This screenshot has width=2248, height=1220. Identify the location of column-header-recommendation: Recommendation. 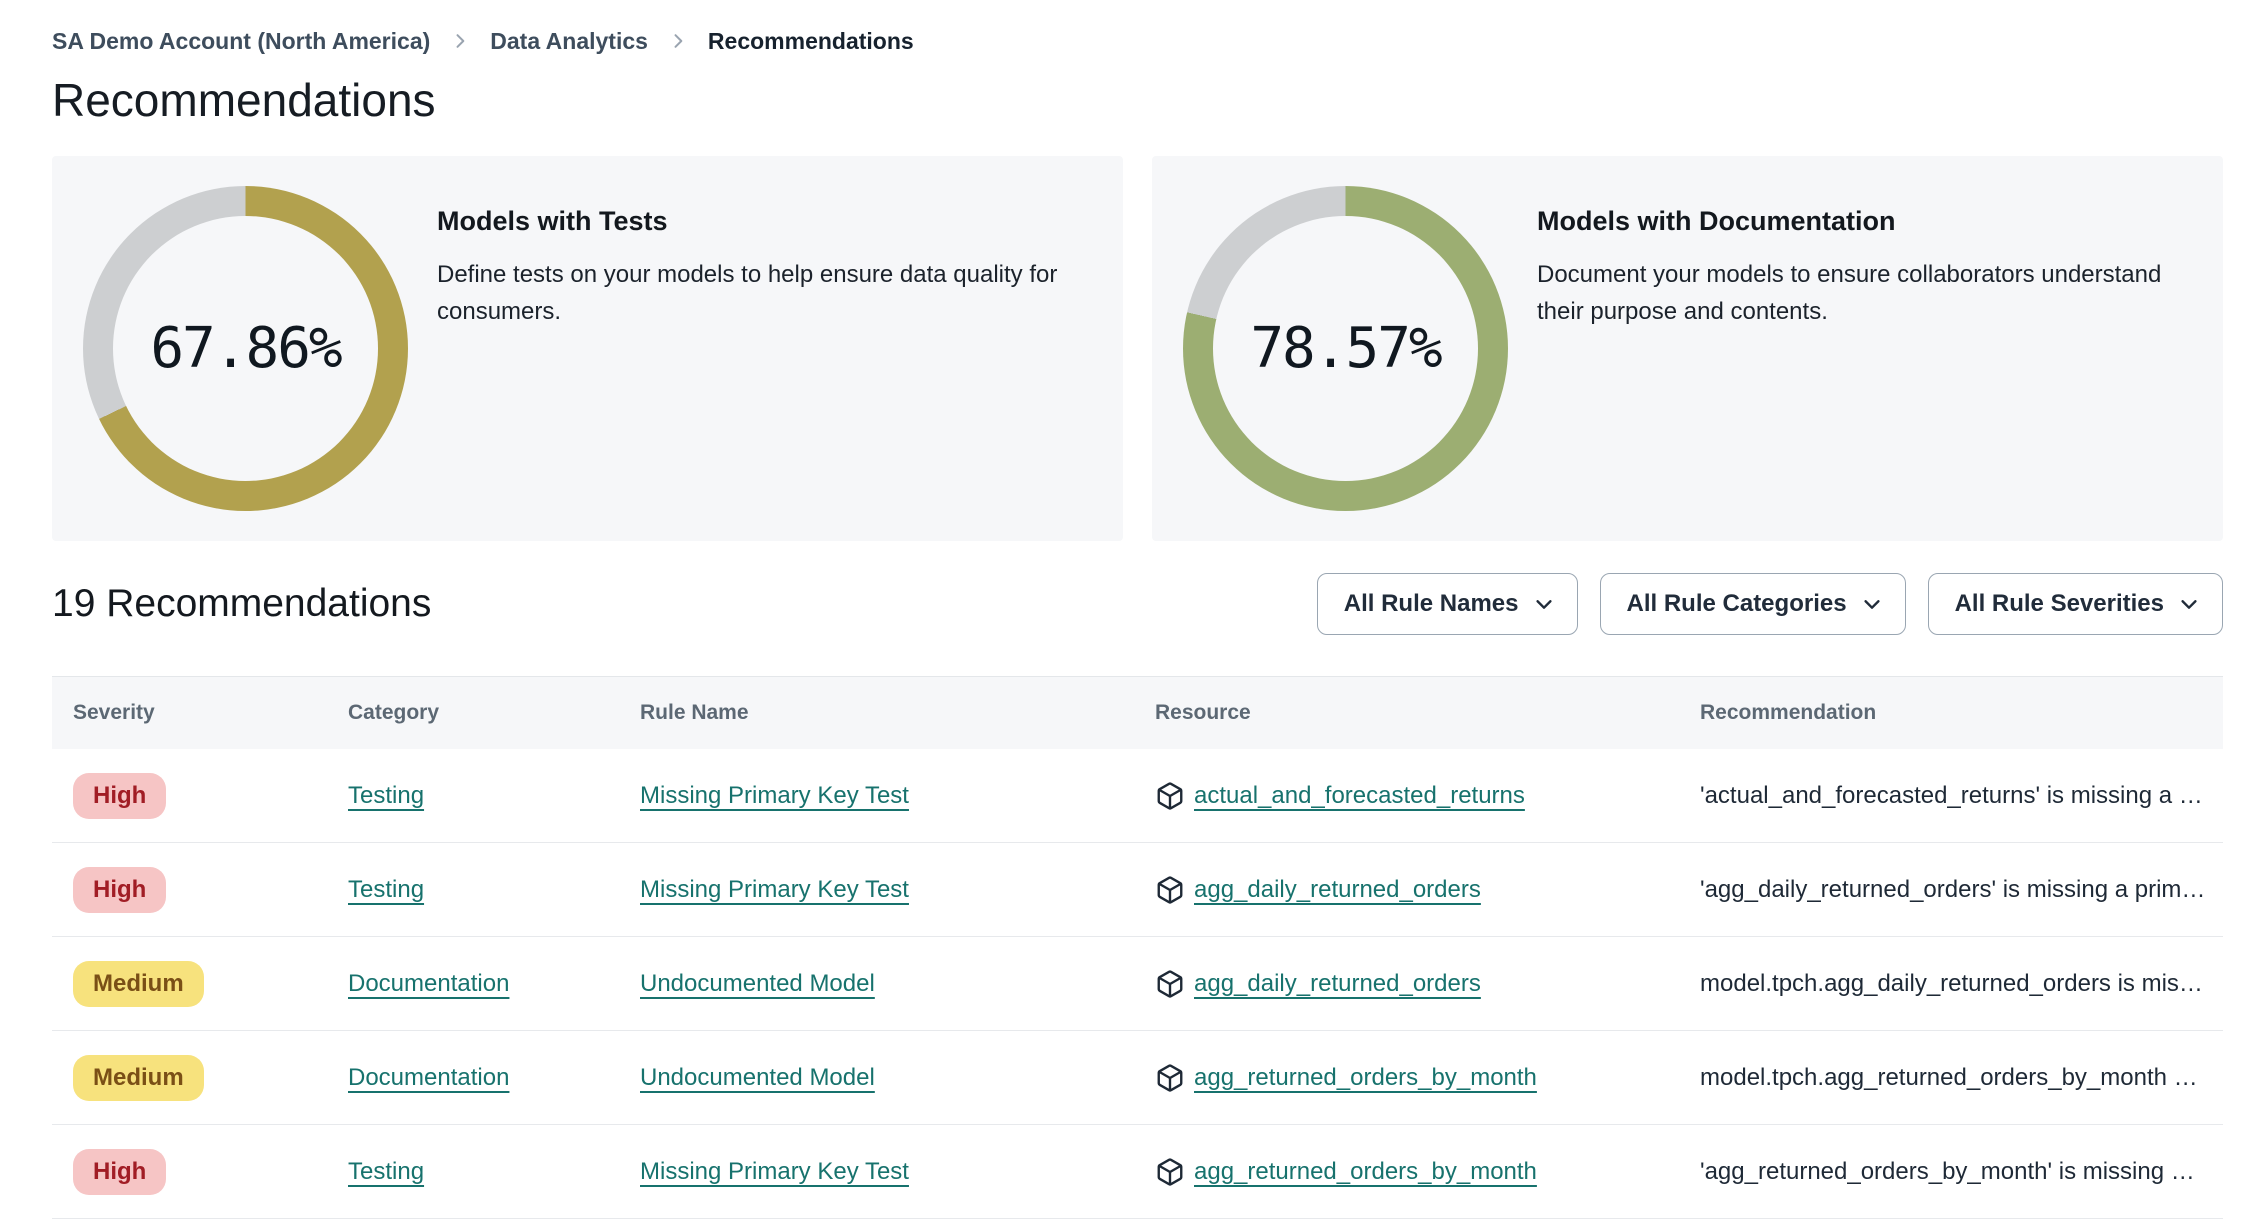
(1788, 712).